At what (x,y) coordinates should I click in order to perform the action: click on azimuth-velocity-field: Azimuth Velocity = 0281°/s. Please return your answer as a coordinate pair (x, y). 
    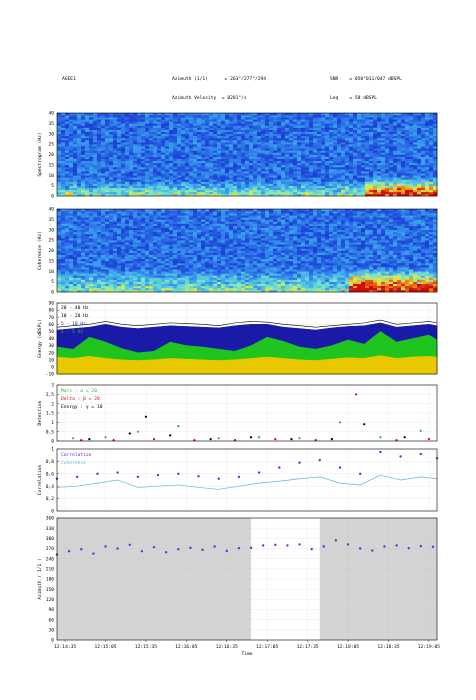
    Looking at the image, I should click on (209, 99).